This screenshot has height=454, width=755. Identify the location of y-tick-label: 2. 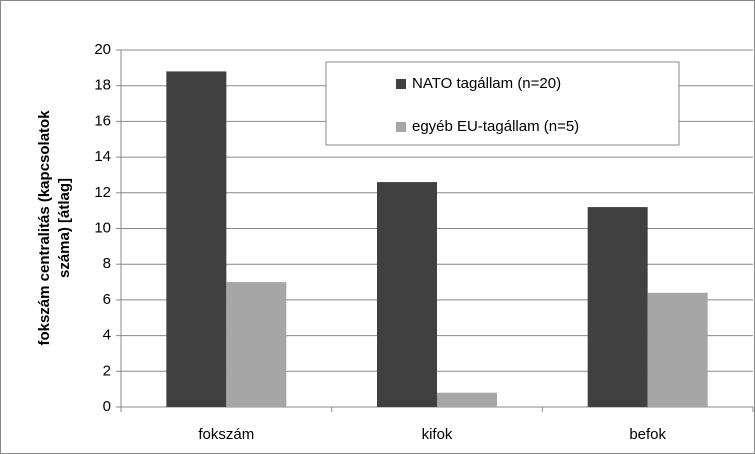
(107, 370).